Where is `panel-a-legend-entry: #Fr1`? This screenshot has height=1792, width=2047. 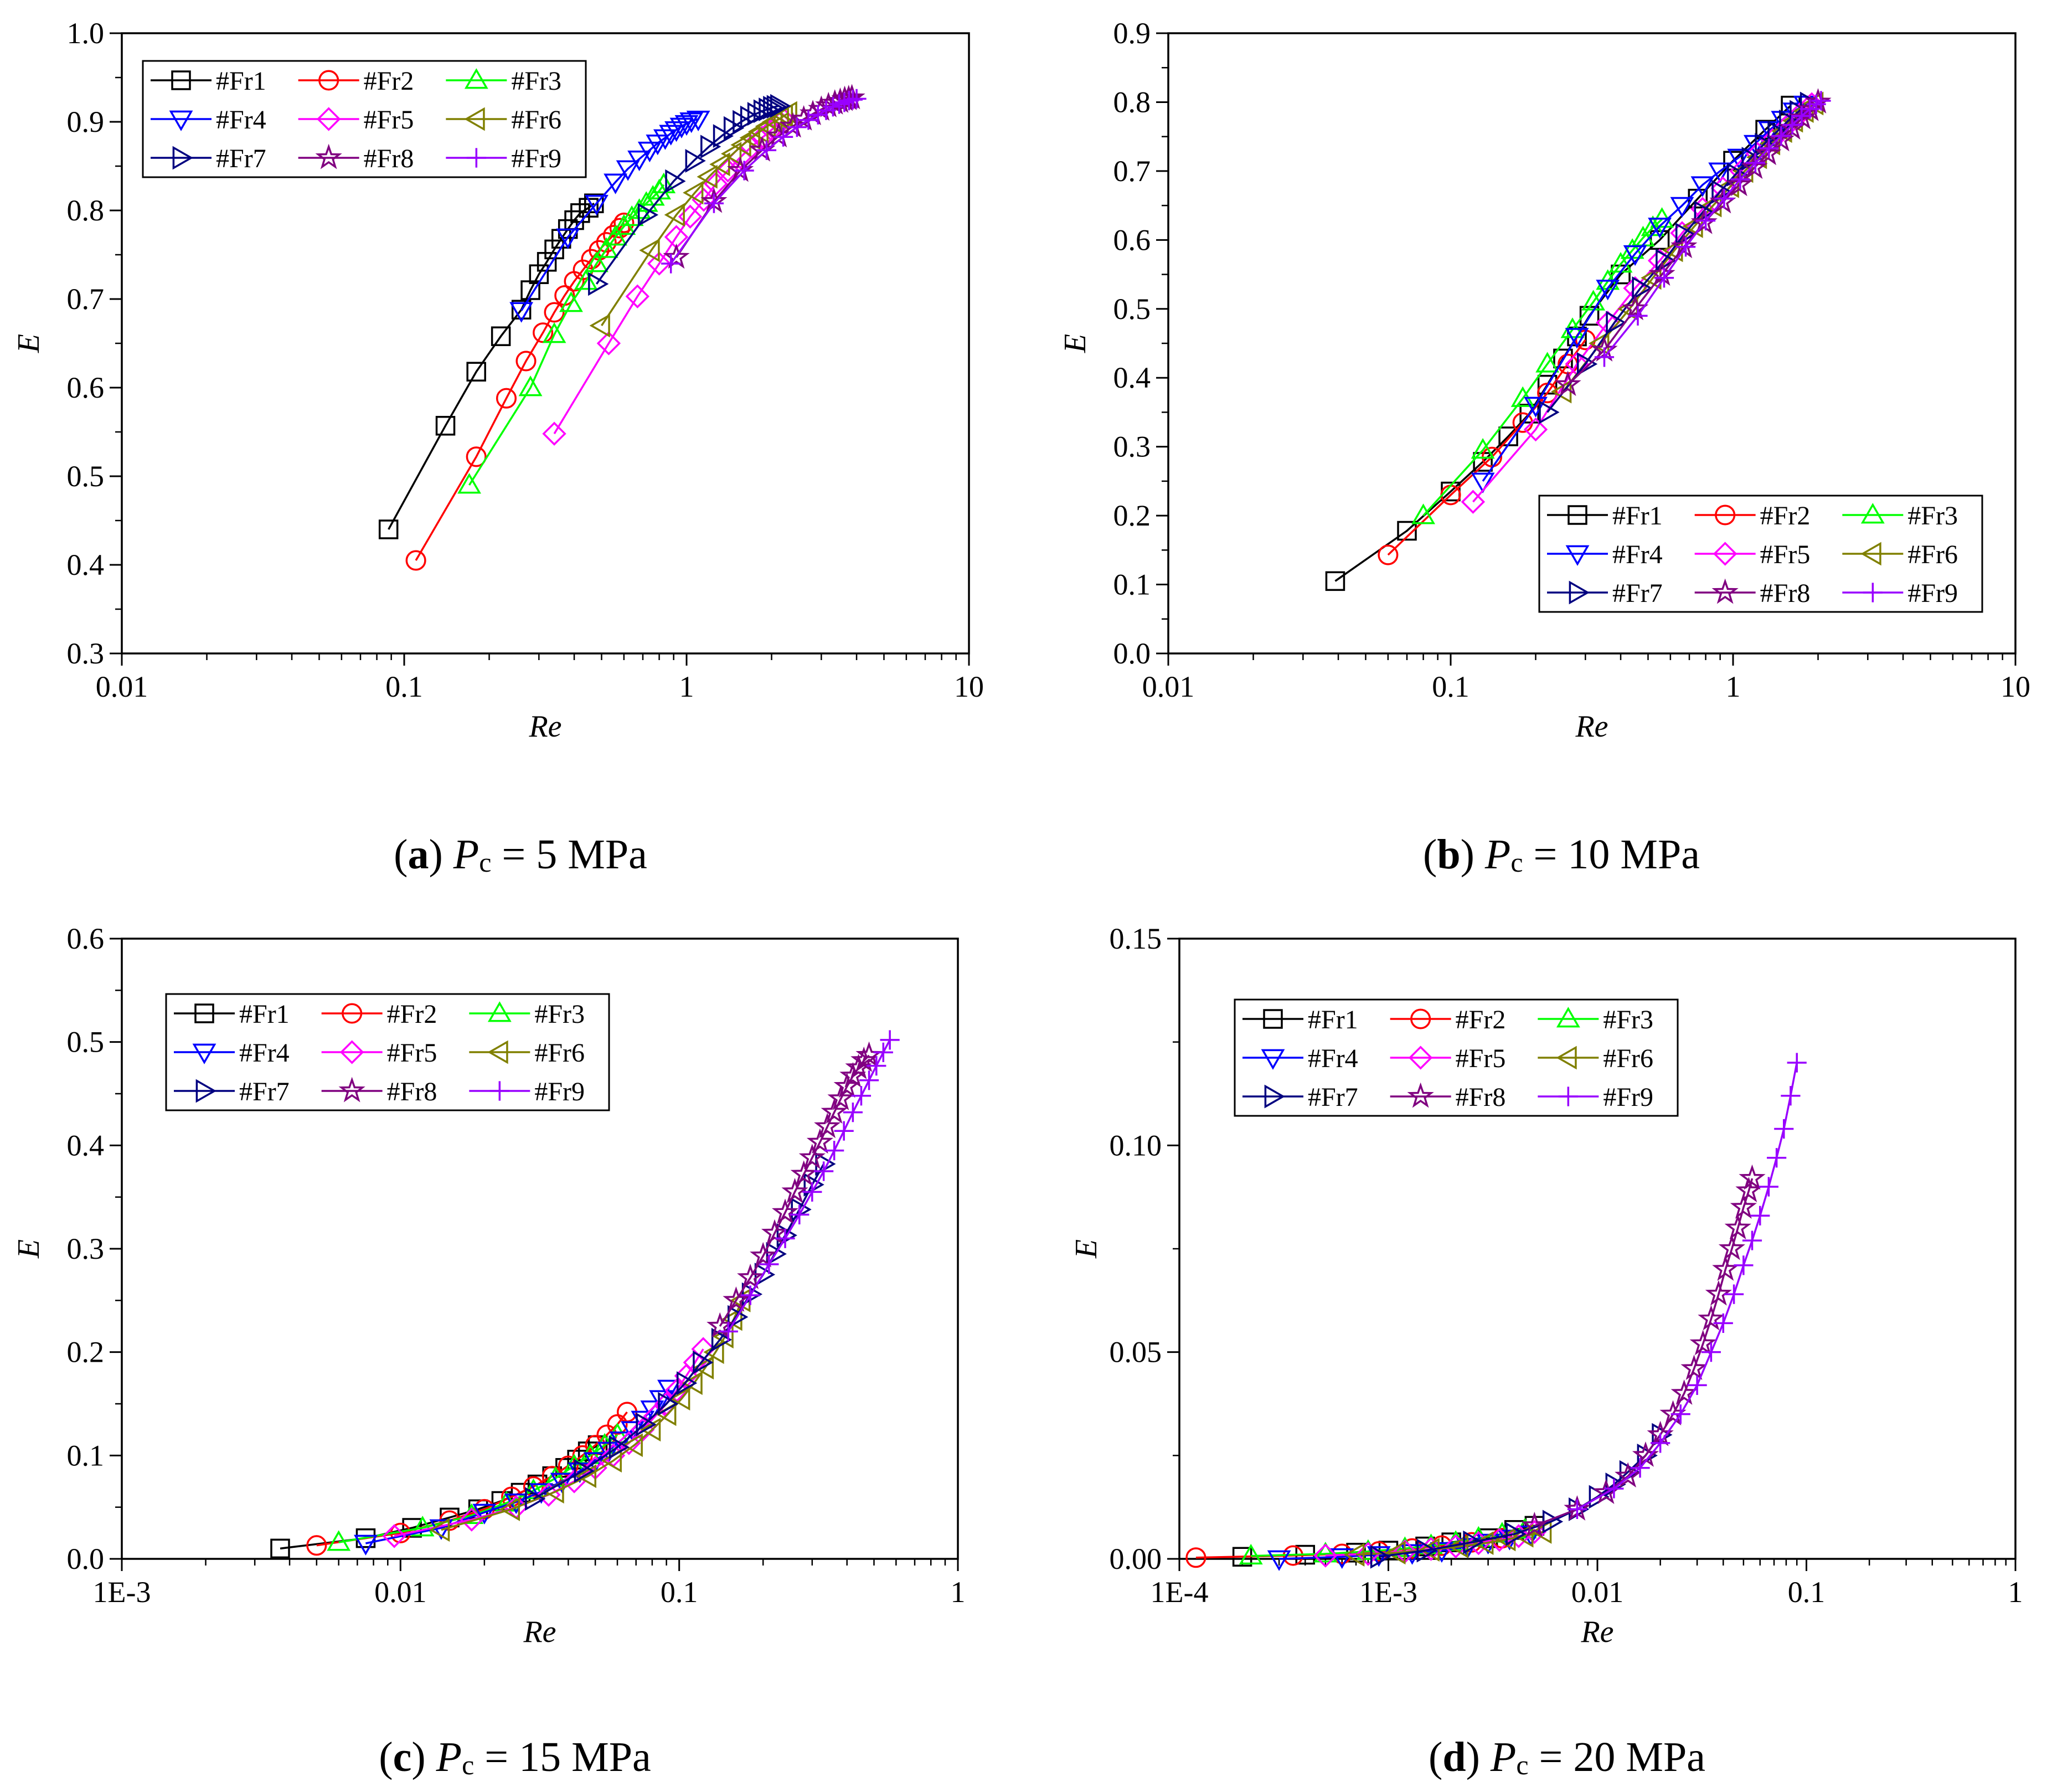
panel-a-legend-entry: #Fr1 is located at coordinates (208, 81).